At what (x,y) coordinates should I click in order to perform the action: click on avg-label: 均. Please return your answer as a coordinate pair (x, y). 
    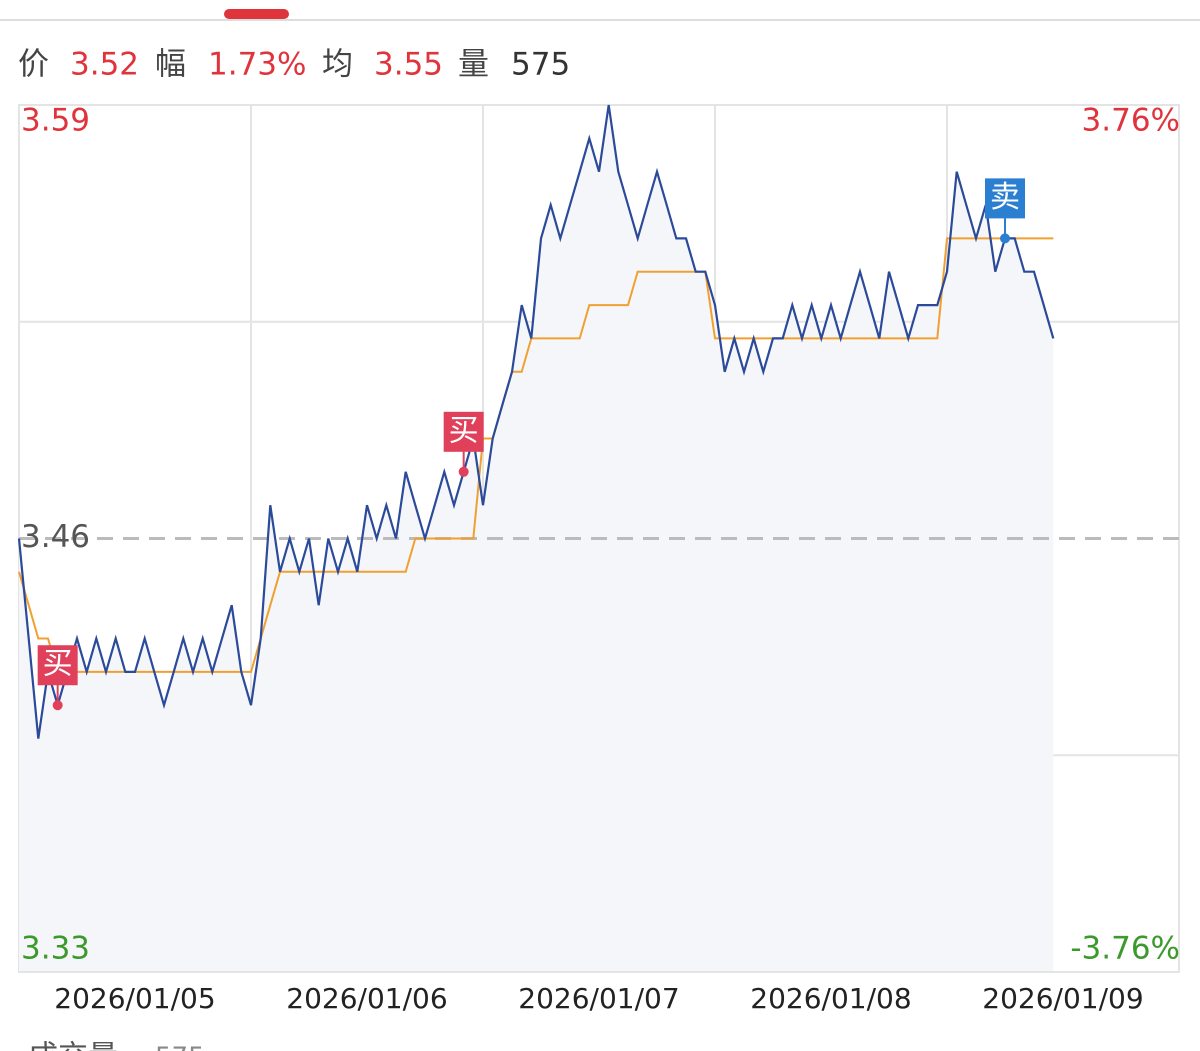
    Looking at the image, I should click on (337, 65).